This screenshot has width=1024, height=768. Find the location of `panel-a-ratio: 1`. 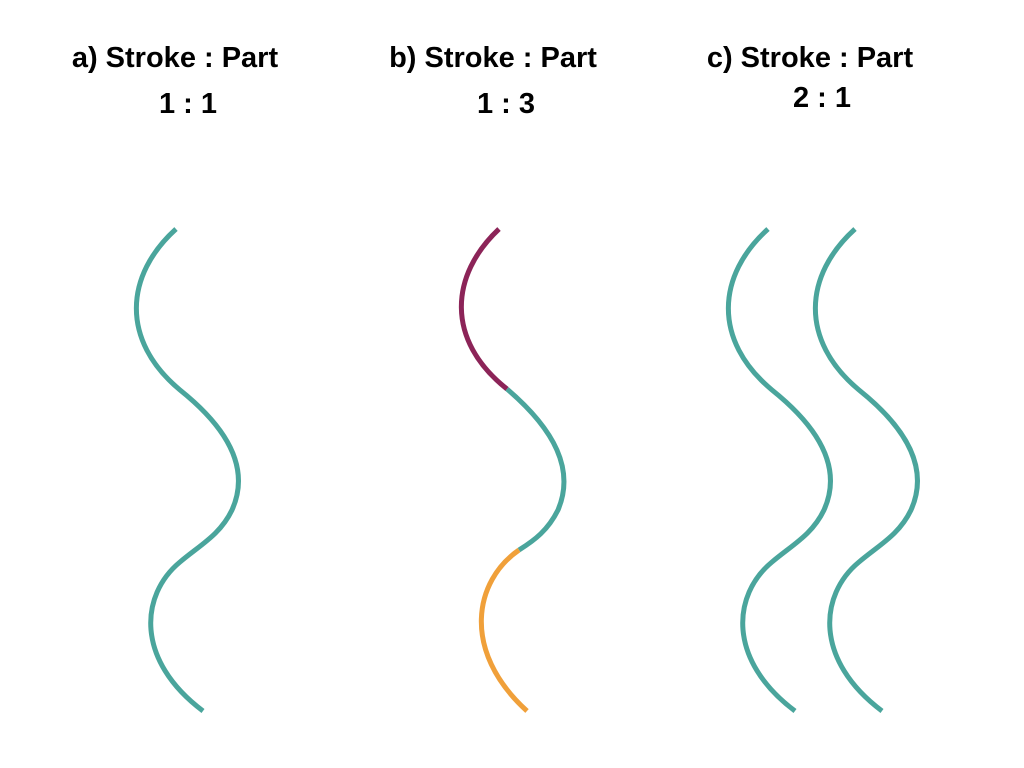

panel-a-ratio: 1 is located at coordinates (188, 104).